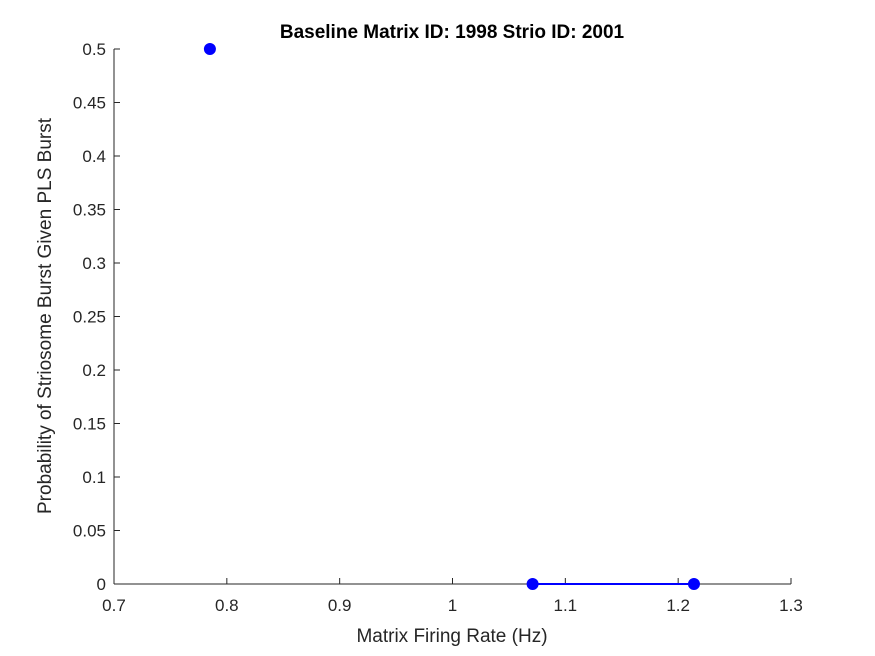 This screenshot has height=656, width=875. I want to click on x-tick-label: 1, so click(452, 605).